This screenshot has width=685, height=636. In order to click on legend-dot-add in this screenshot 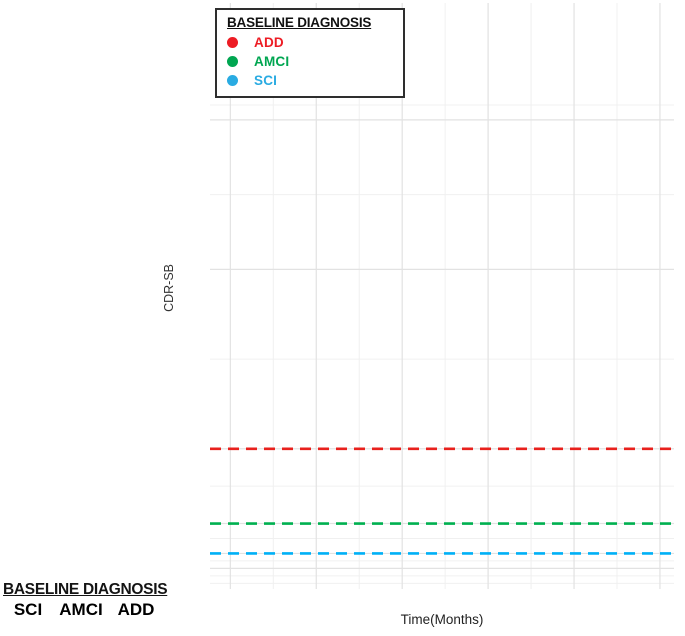, I will do `click(232, 42)`.